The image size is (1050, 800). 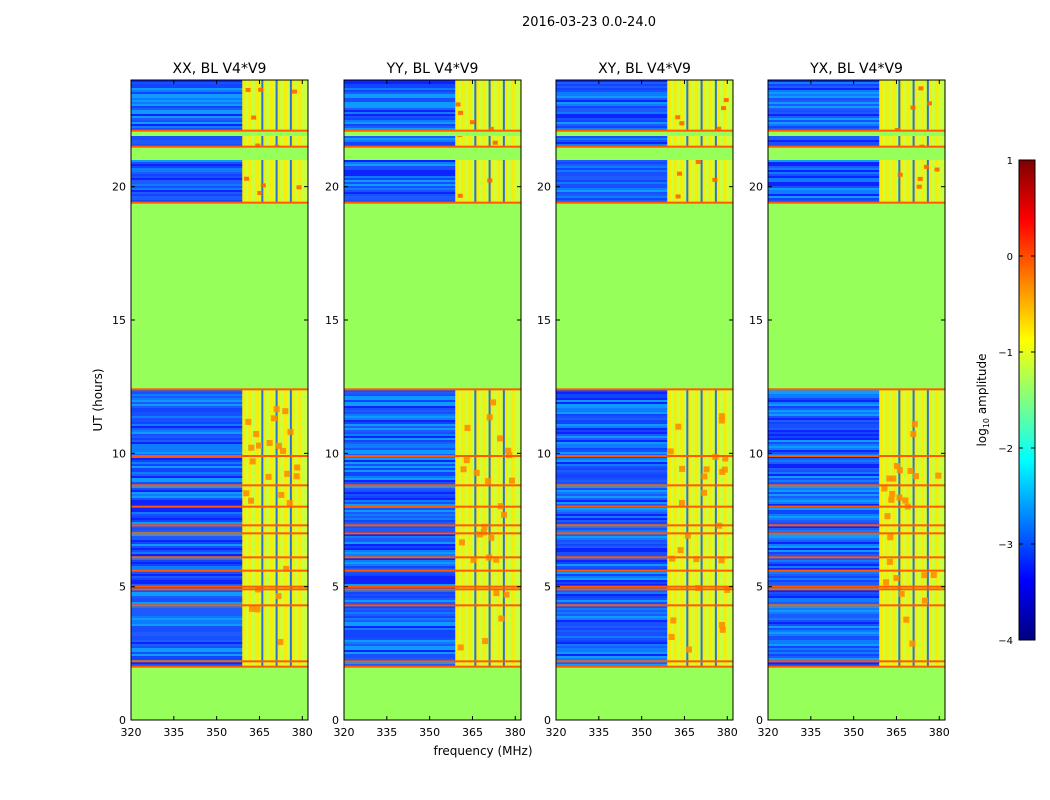 What do you see at coordinates (644, 69) in the screenshot?
I see `panel-title: XY, BL V4*V9` at bounding box center [644, 69].